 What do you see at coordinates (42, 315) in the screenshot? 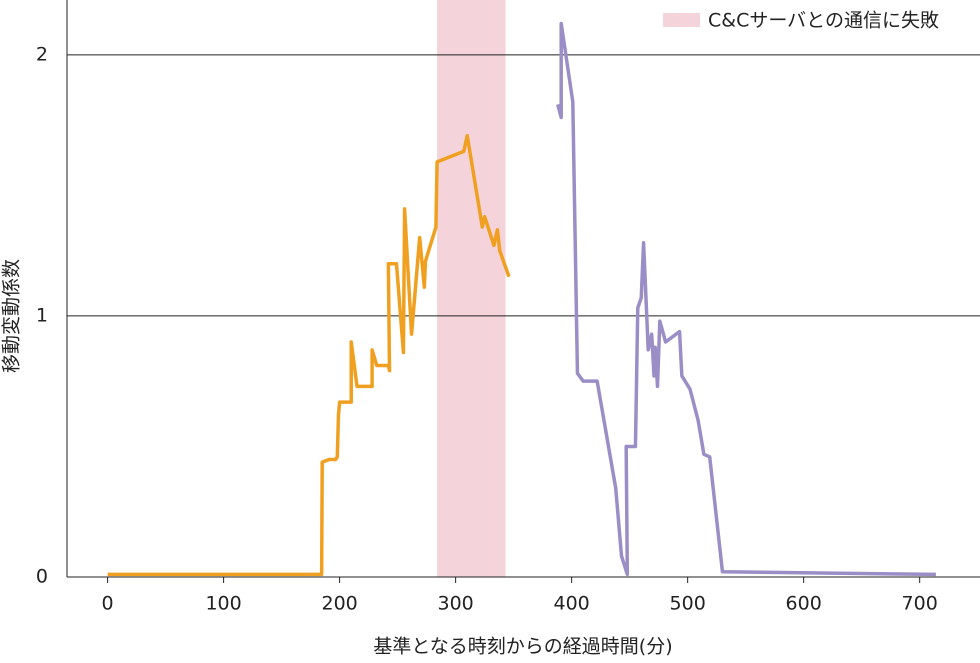
I see `y-tick-label: 1` at bounding box center [42, 315].